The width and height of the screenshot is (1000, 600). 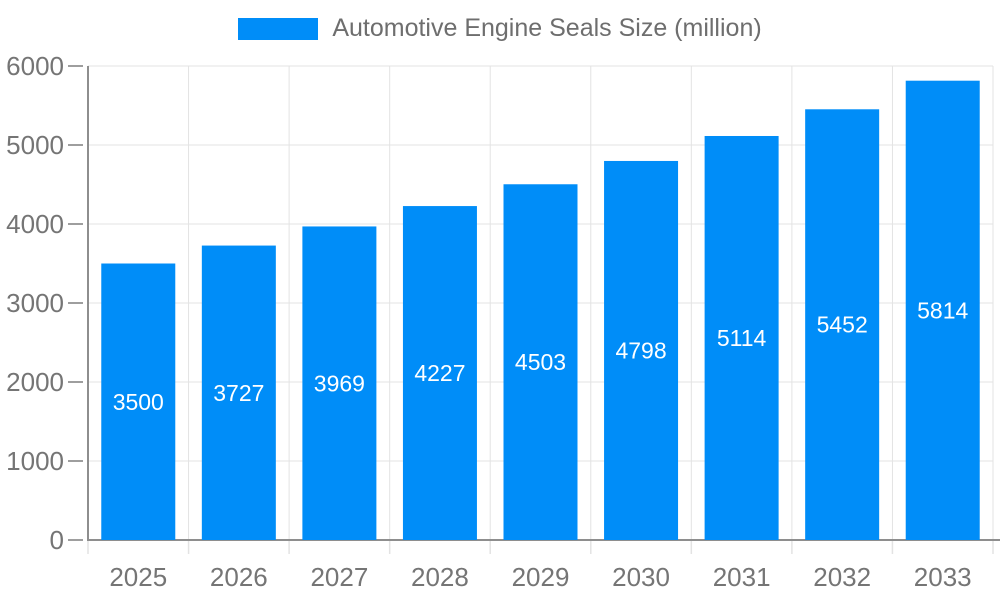 I want to click on bar-2025, so click(x=138, y=401).